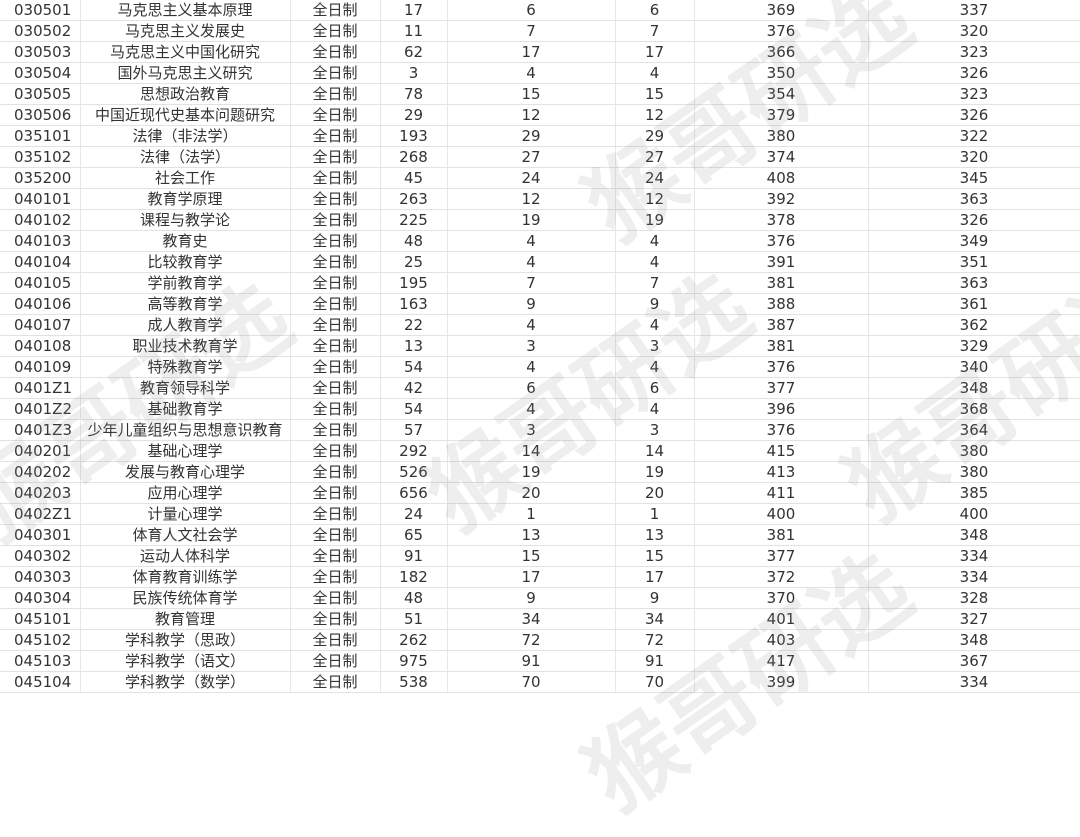 The height and width of the screenshot is (837, 1080). What do you see at coordinates (655, 94) in the screenshot?
I see `admitted-2-cell: 15` at bounding box center [655, 94].